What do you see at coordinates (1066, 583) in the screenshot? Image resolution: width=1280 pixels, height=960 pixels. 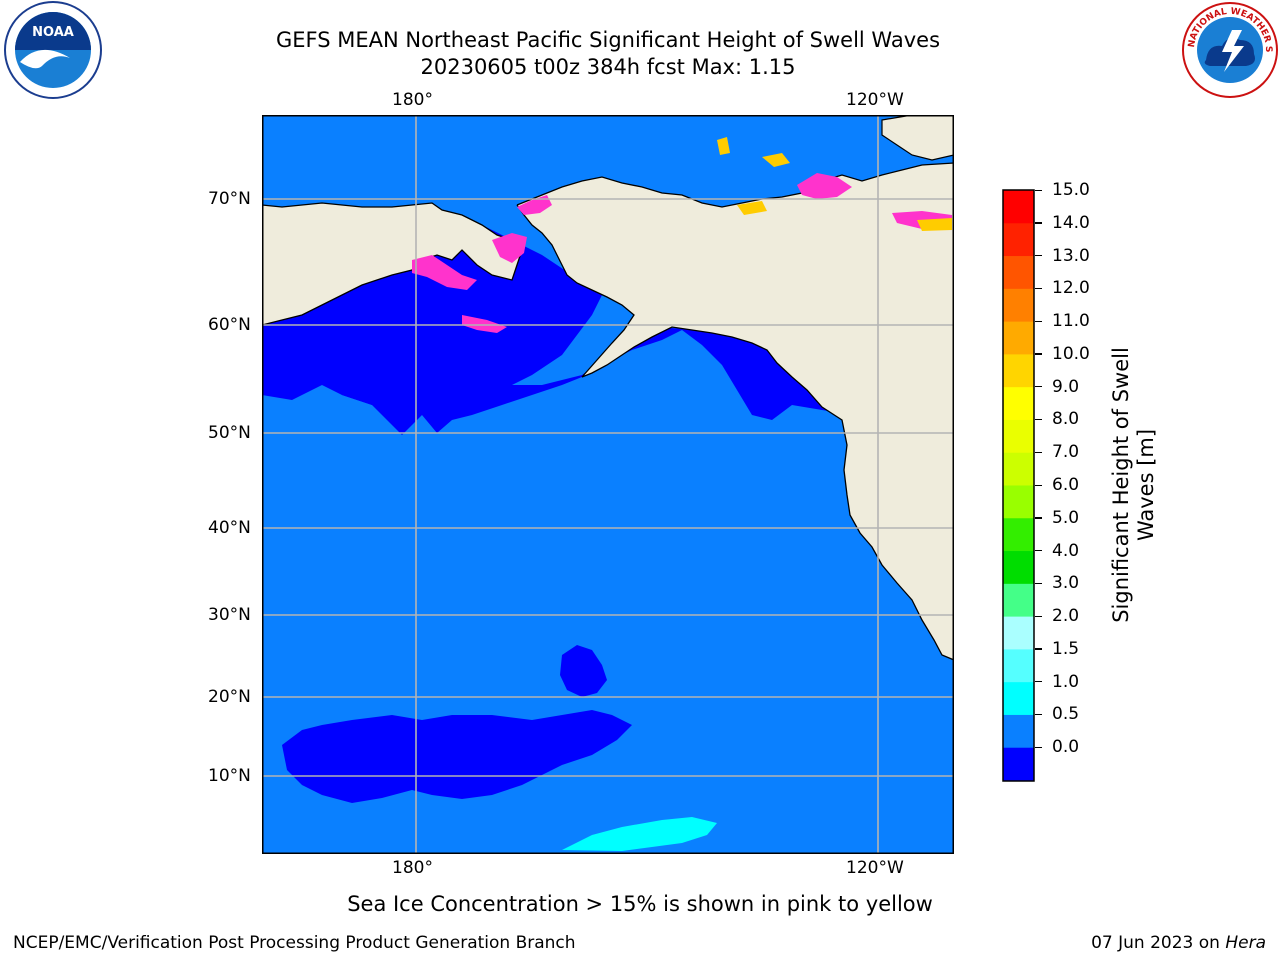 I see `colorbar-tick-label: 3.0` at bounding box center [1066, 583].